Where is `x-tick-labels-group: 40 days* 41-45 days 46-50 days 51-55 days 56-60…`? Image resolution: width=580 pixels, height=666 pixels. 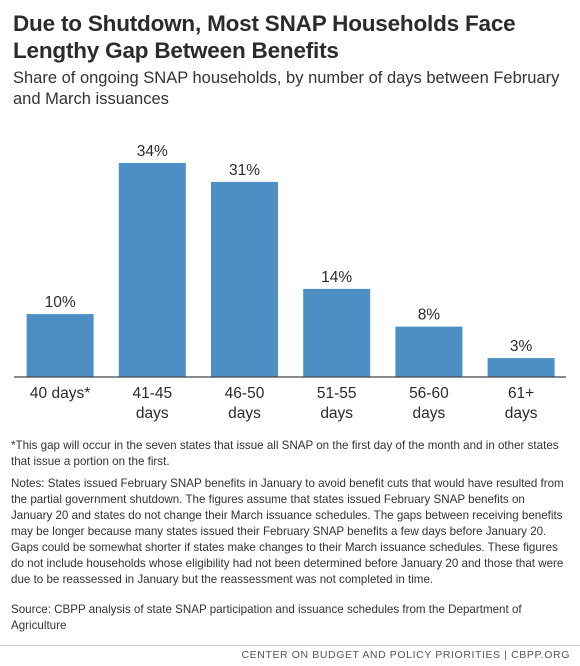
x-tick-labels-group: 40 days* 41-45 days 46-50 days 51-55 days 56-60… is located at coordinates (284, 403).